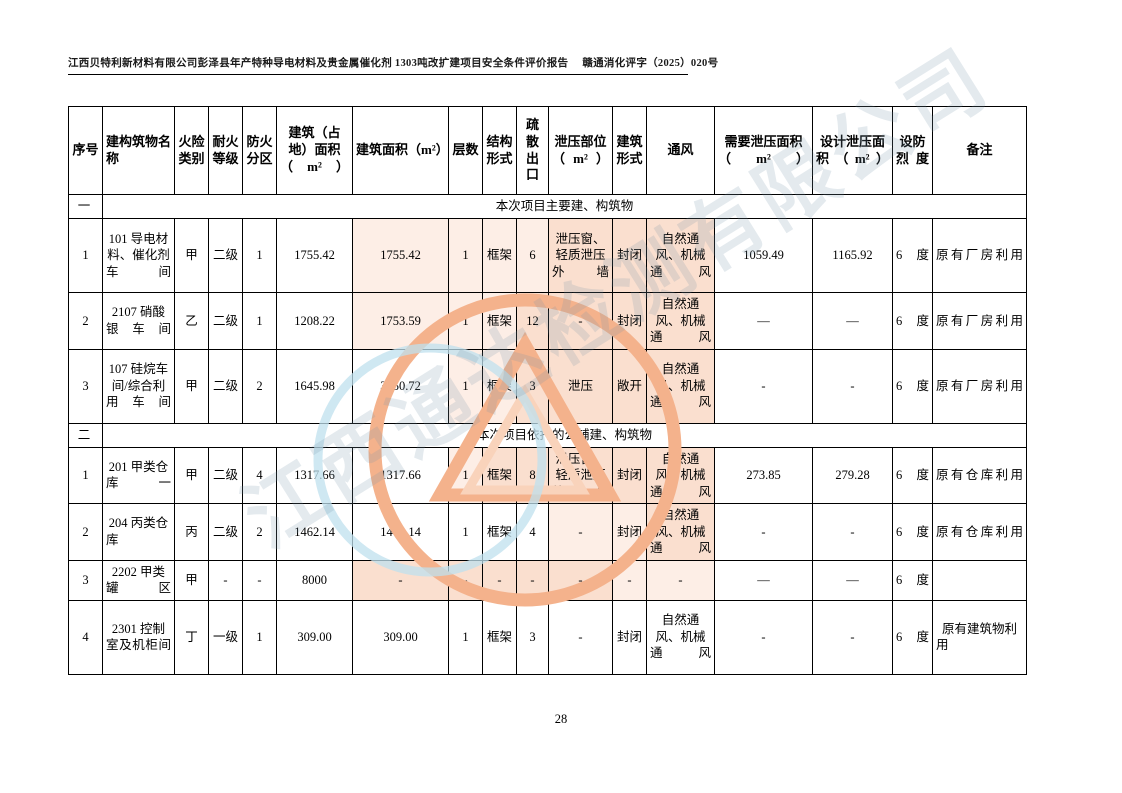 Image resolution: width=1122 pixels, height=793 pixels. I want to click on cell-seq: 2, so click(85, 321).